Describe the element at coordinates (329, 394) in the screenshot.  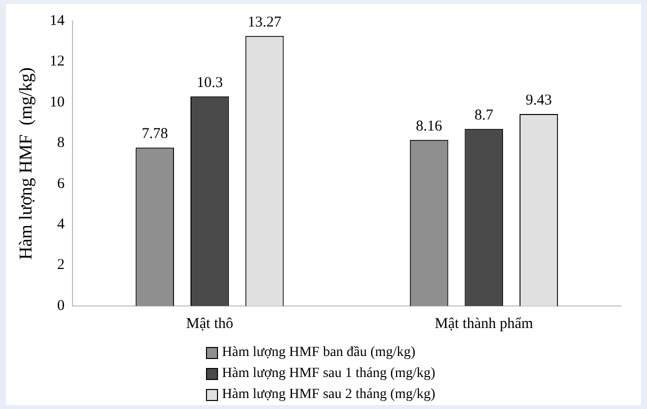
I see `legend-label: Hàm lượng HMF sau 2 tháng (mg/kg)` at that location.